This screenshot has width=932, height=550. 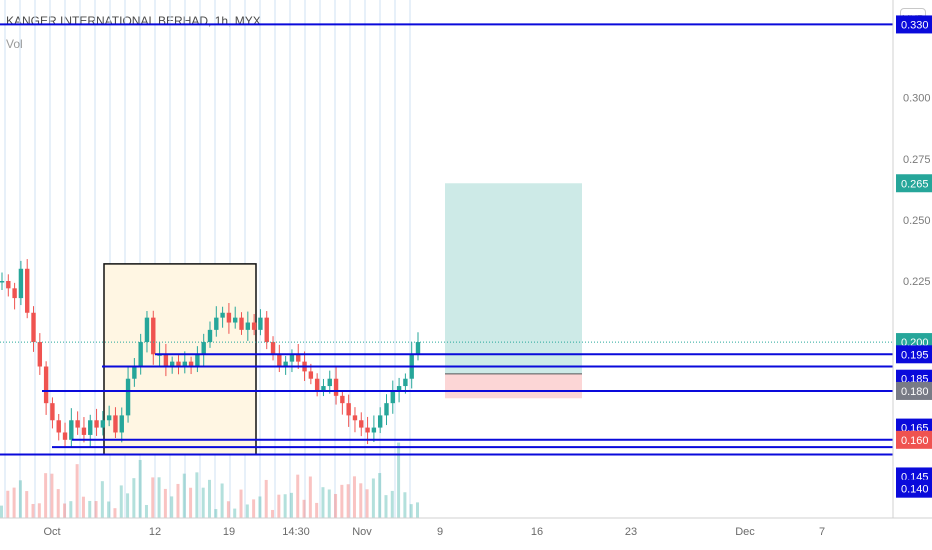 I want to click on price-tick-label: 0.250, so click(x=917, y=221).